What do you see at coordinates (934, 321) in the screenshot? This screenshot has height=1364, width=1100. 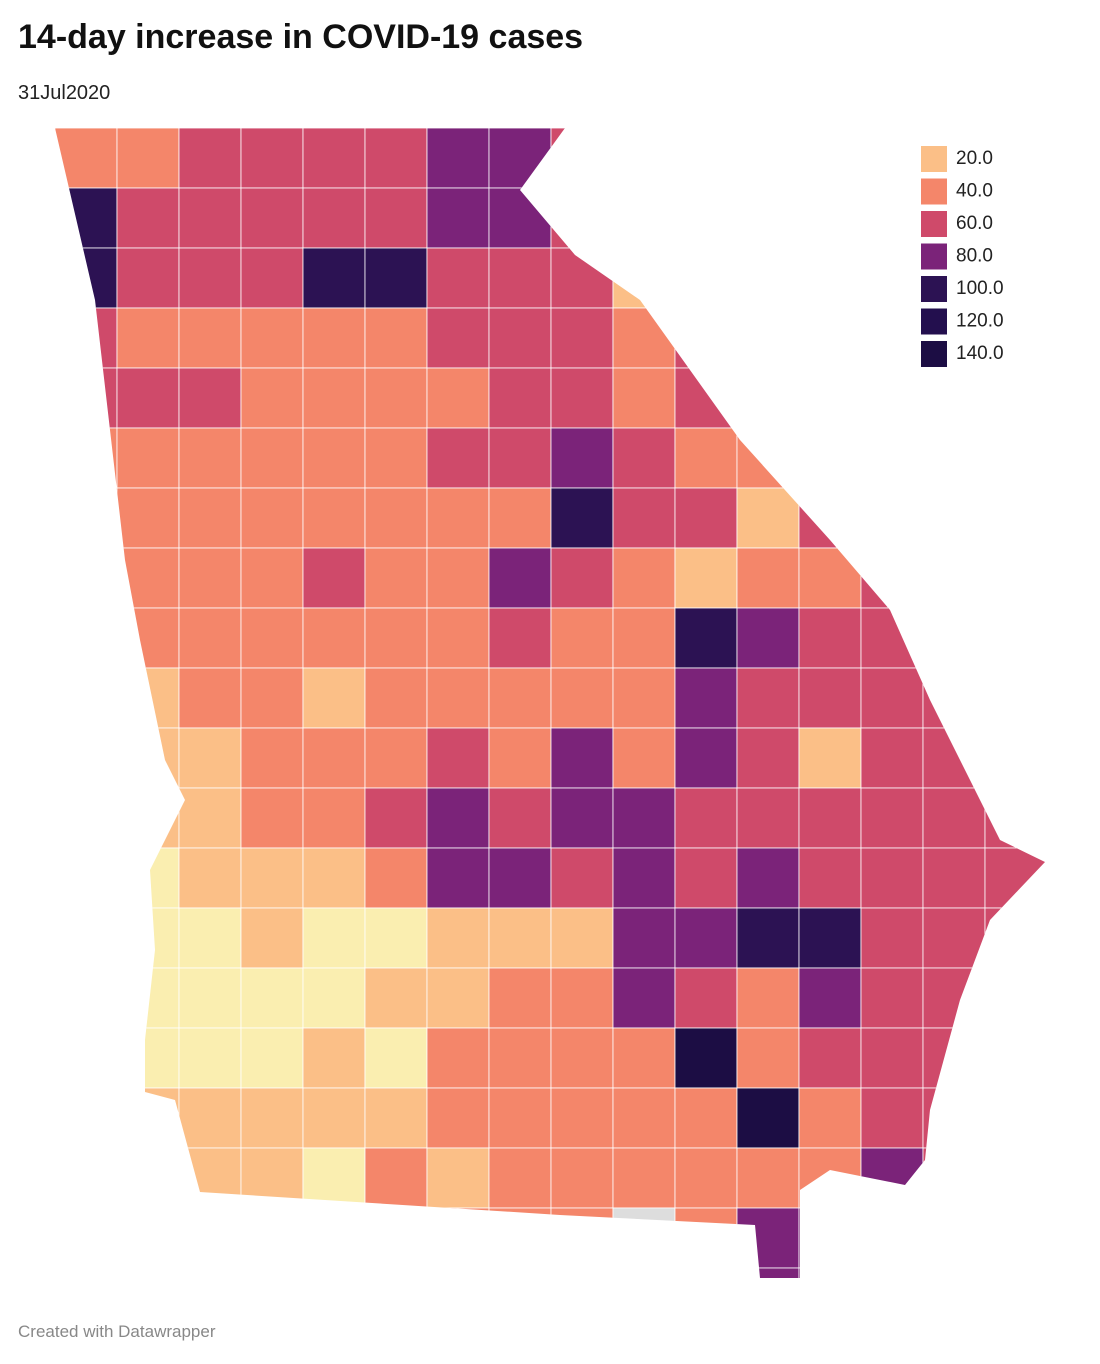 I see `legend-swatch` at bounding box center [934, 321].